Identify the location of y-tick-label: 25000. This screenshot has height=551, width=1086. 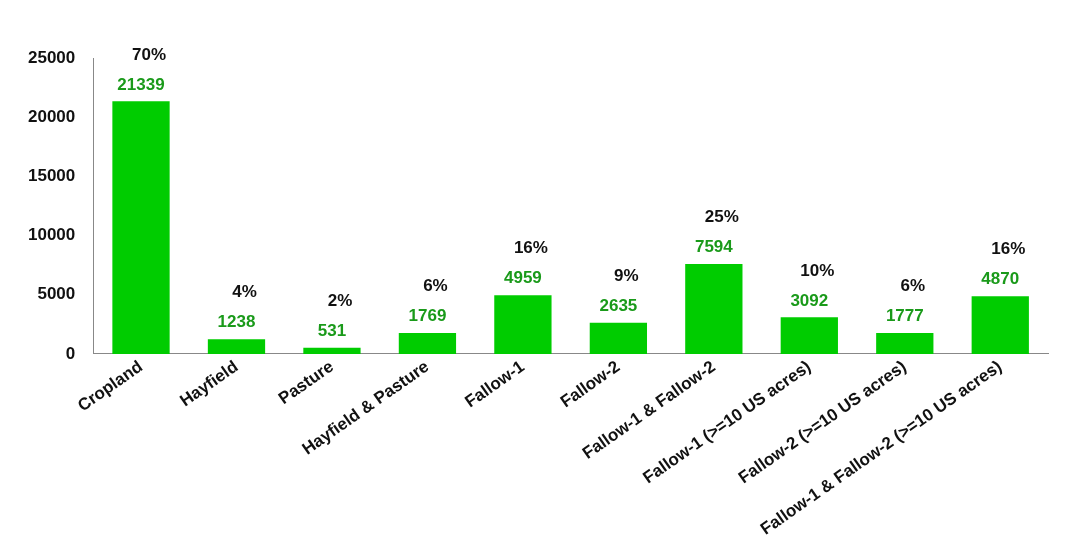
(51, 57).